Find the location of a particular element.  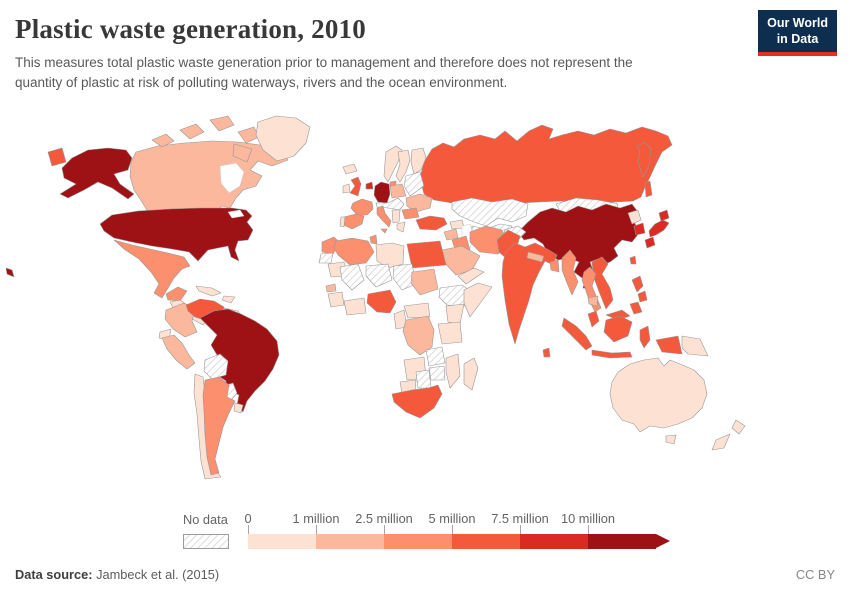

country-uruguay is located at coordinates (238, 408).